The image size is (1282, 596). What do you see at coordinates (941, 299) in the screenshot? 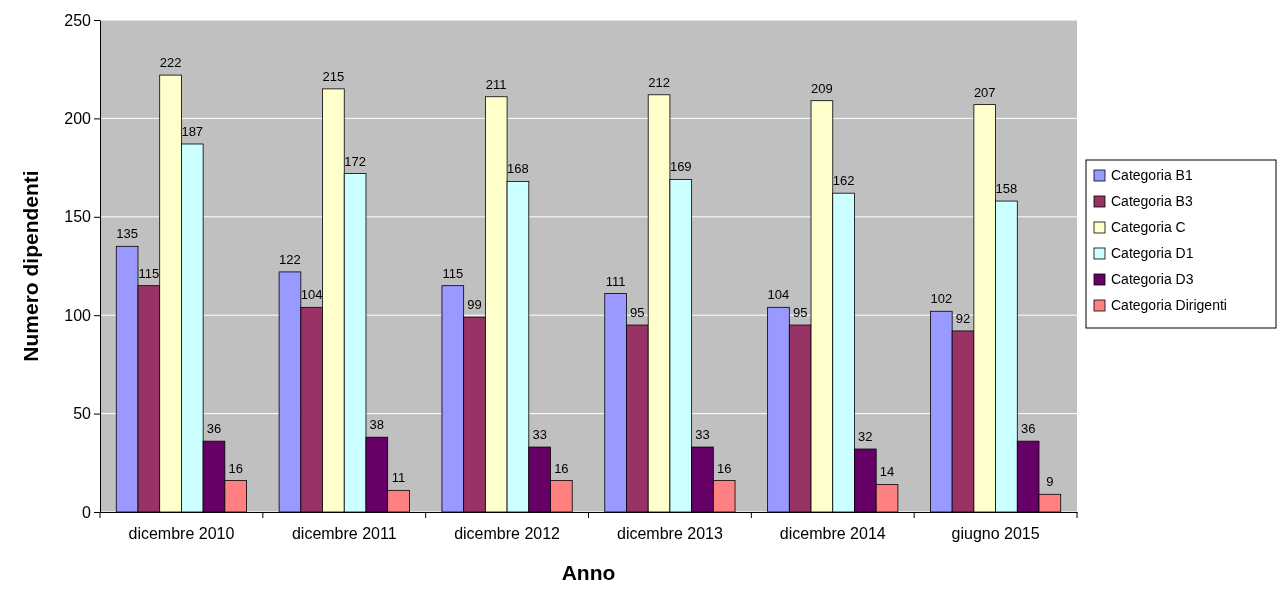
I see `data-label: 102` at bounding box center [941, 299].